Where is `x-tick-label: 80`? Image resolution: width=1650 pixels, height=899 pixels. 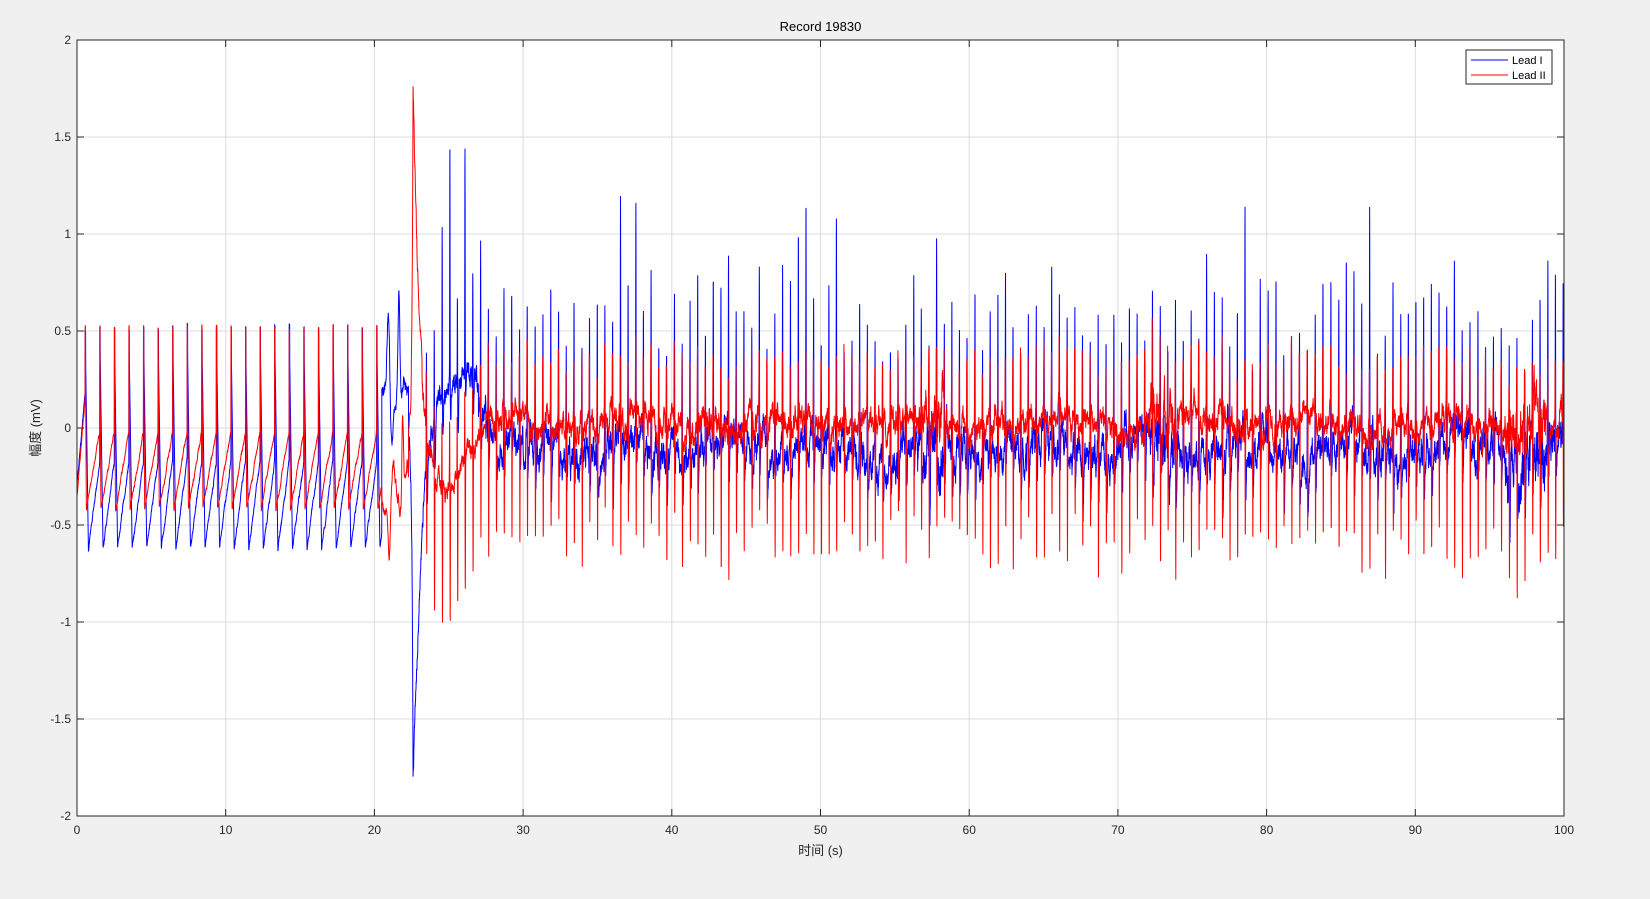
x-tick-label: 80 is located at coordinates (1267, 830).